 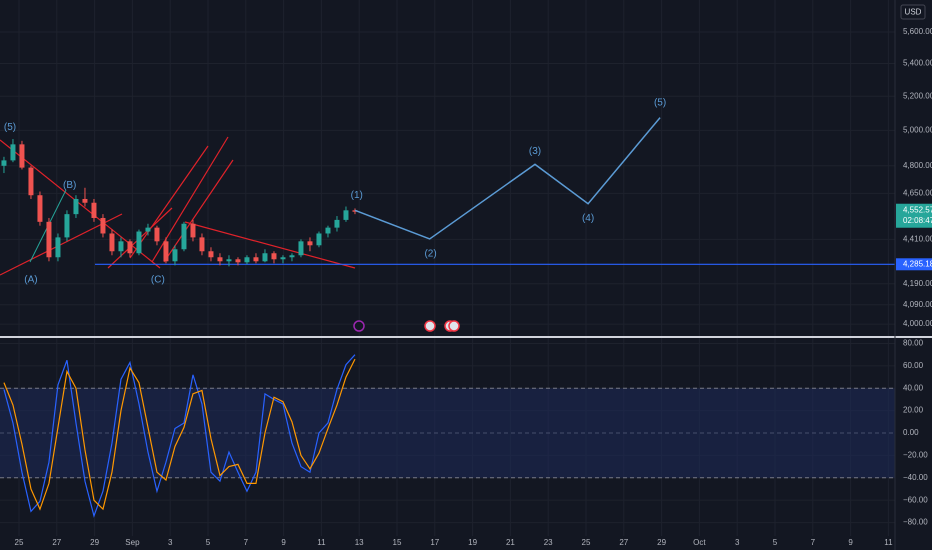 I want to click on y-tick-label: 5,200.00, so click(x=917, y=95).